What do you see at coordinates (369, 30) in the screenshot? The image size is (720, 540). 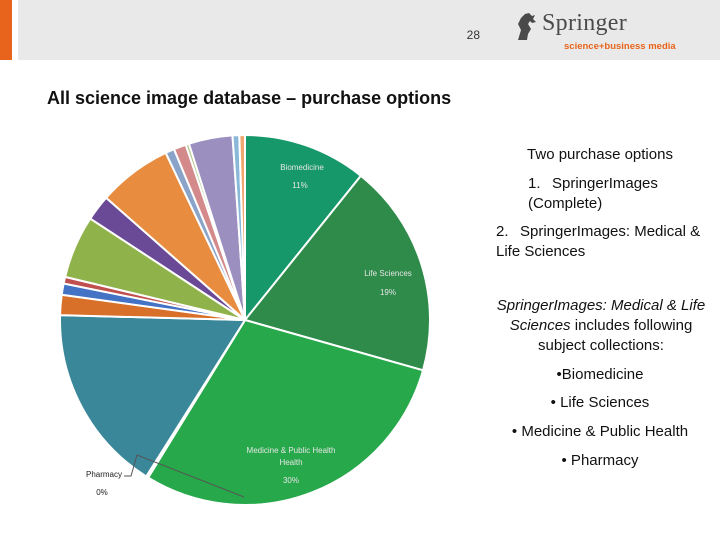 I see `header-band` at bounding box center [369, 30].